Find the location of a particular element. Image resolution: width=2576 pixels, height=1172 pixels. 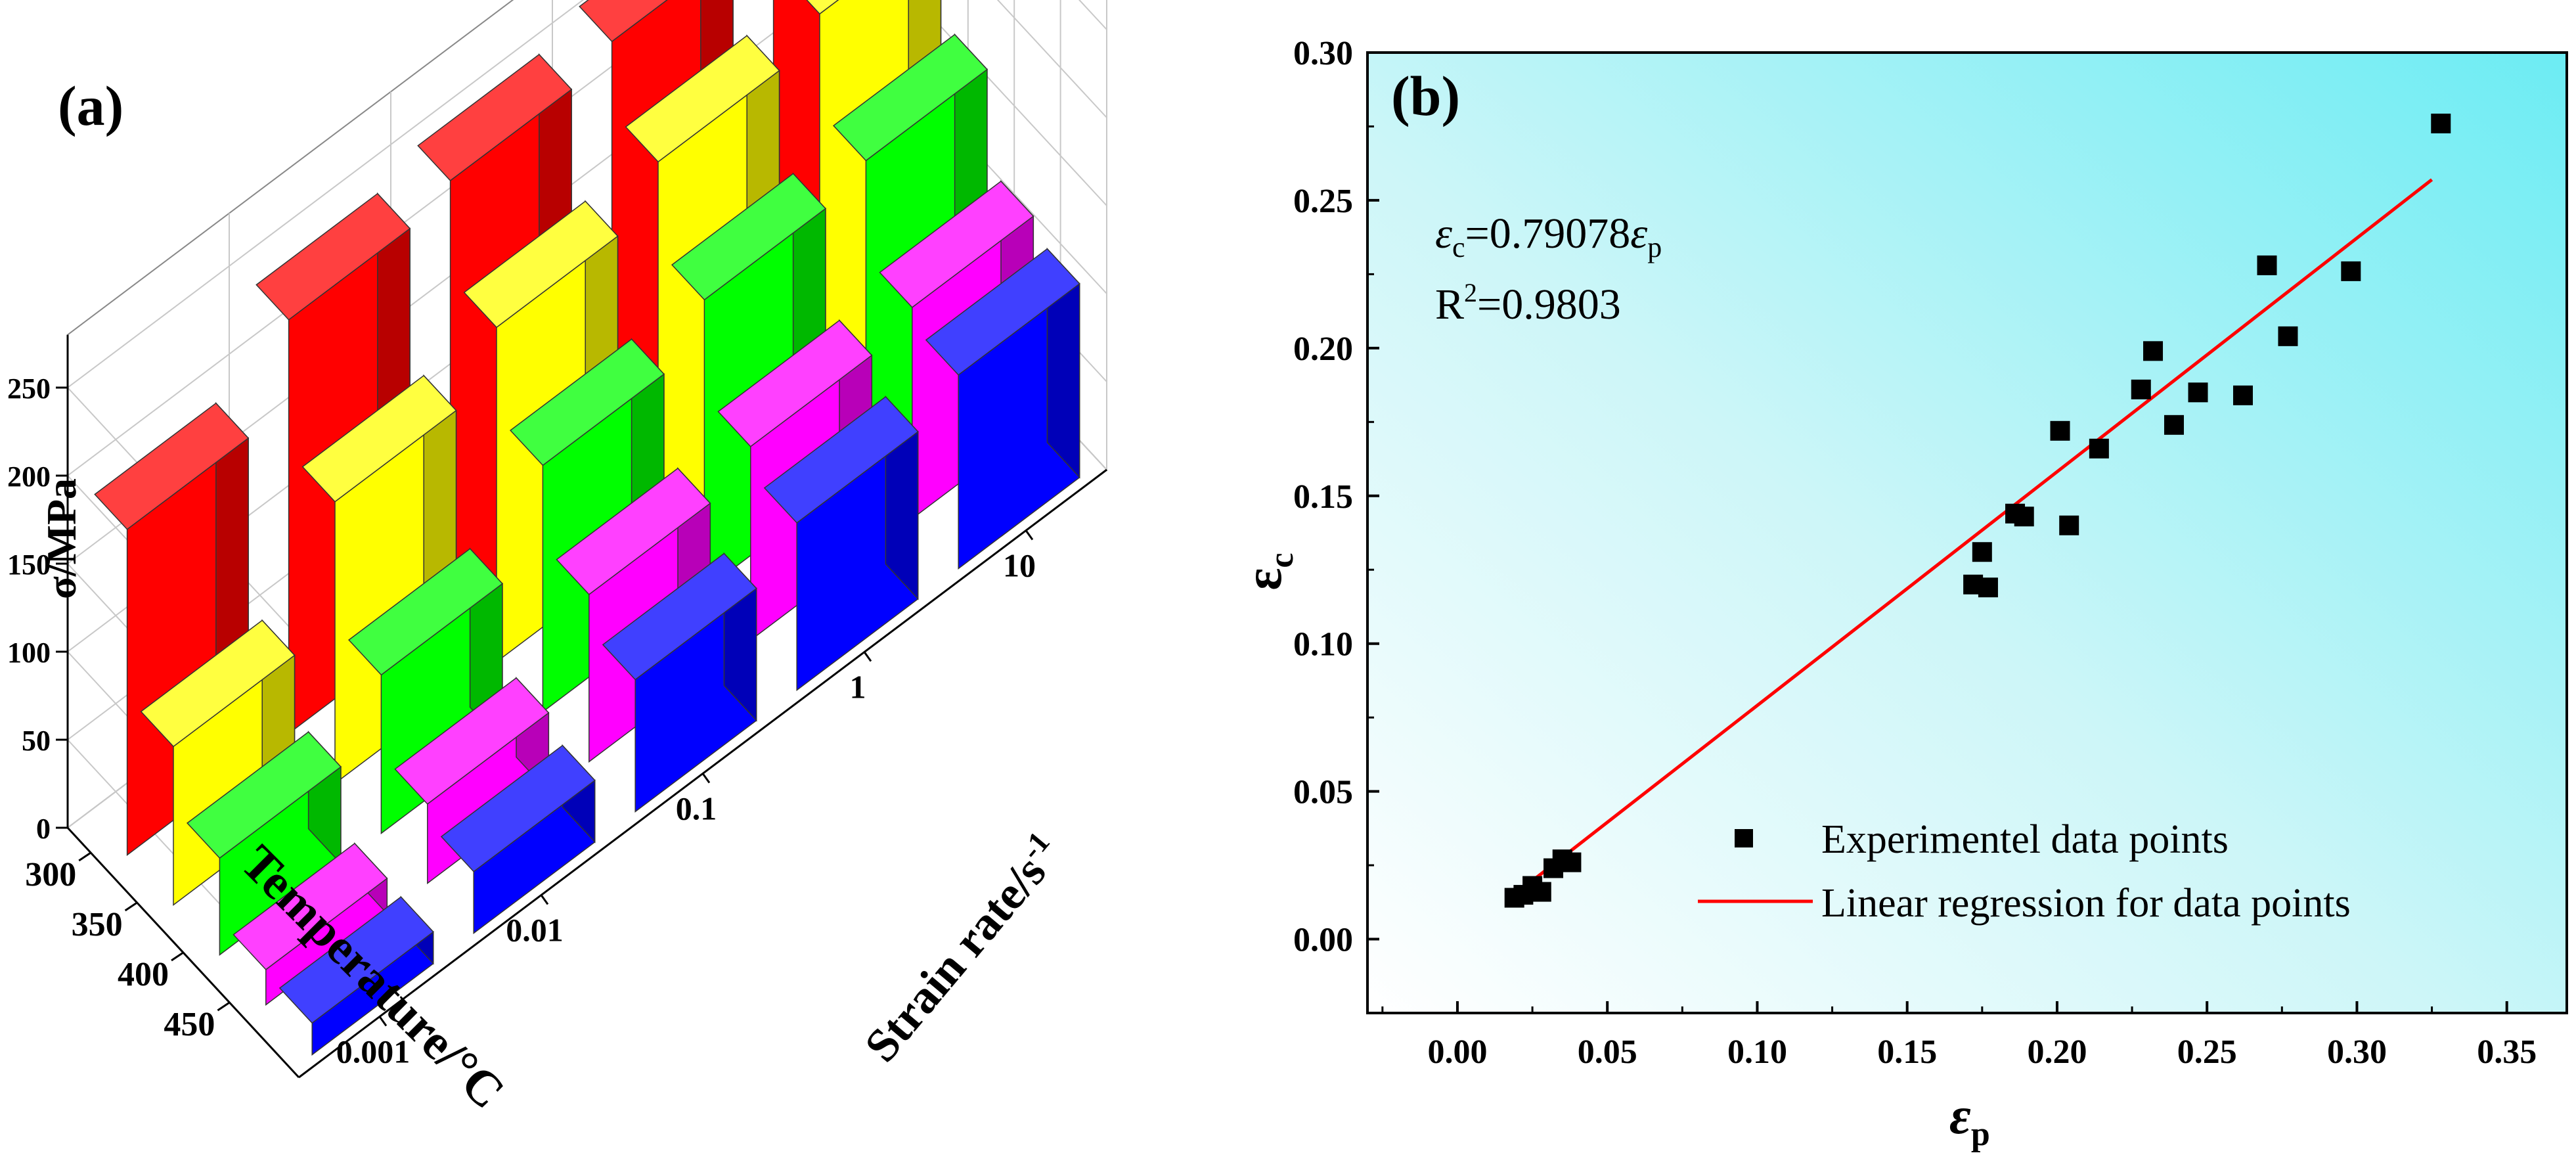

strain-rate-tick-label: 0.001 is located at coordinates (374, 1051).